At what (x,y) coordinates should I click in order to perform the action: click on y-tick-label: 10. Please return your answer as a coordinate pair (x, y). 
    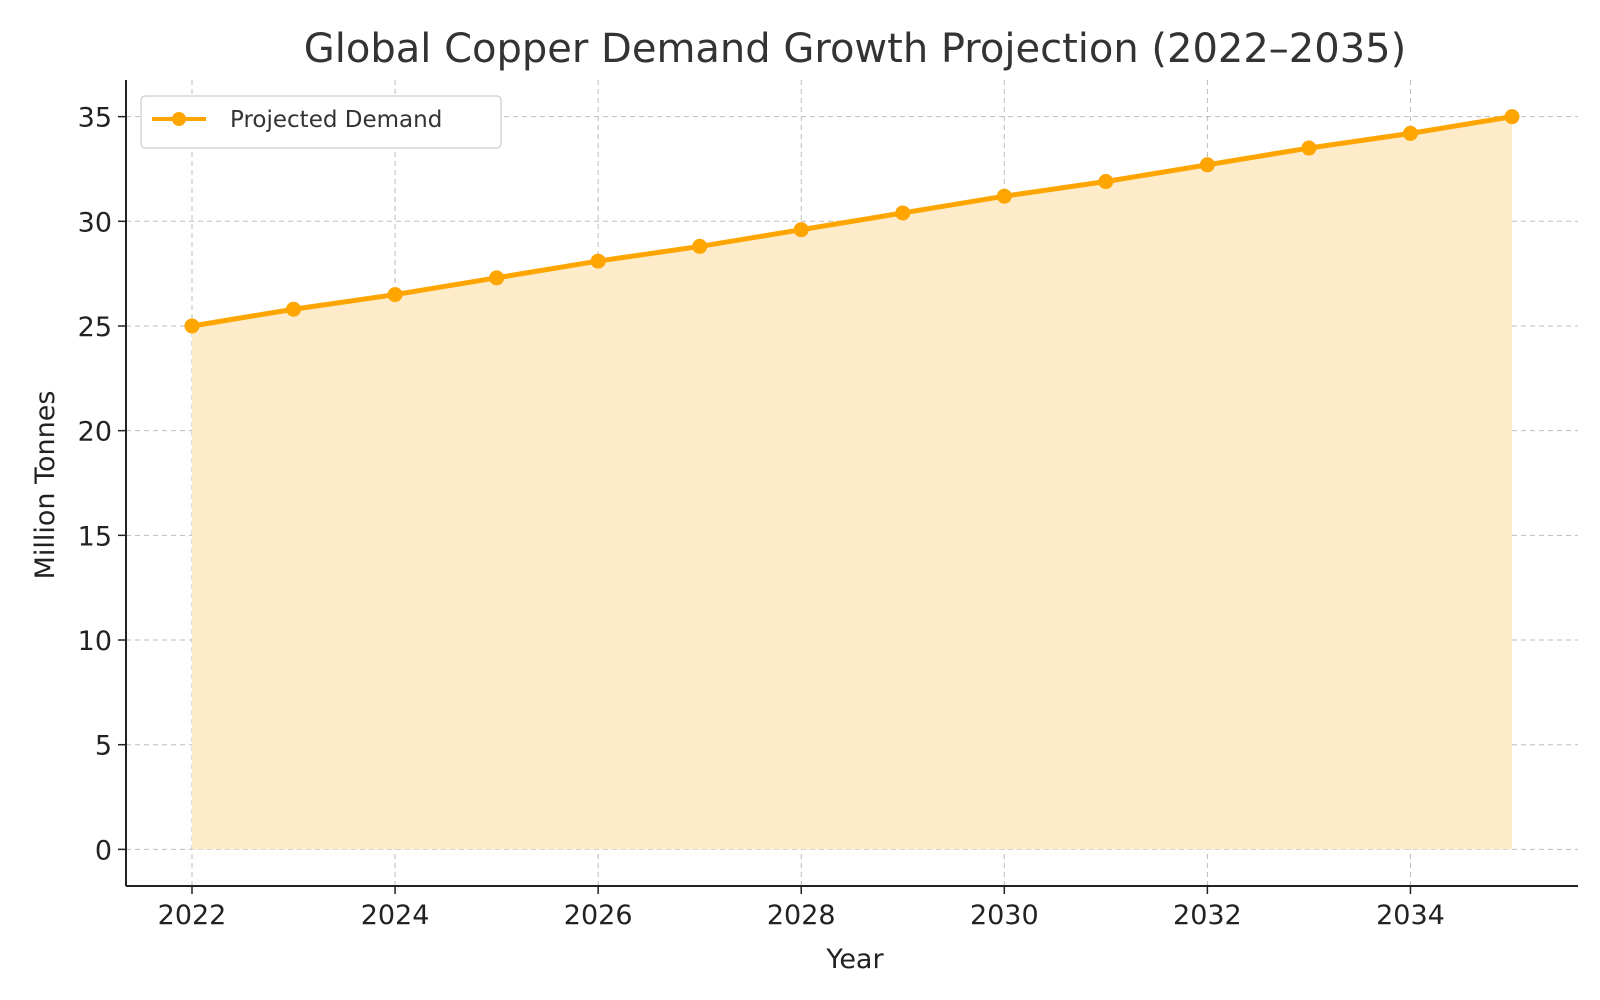
    Looking at the image, I should click on (95, 641).